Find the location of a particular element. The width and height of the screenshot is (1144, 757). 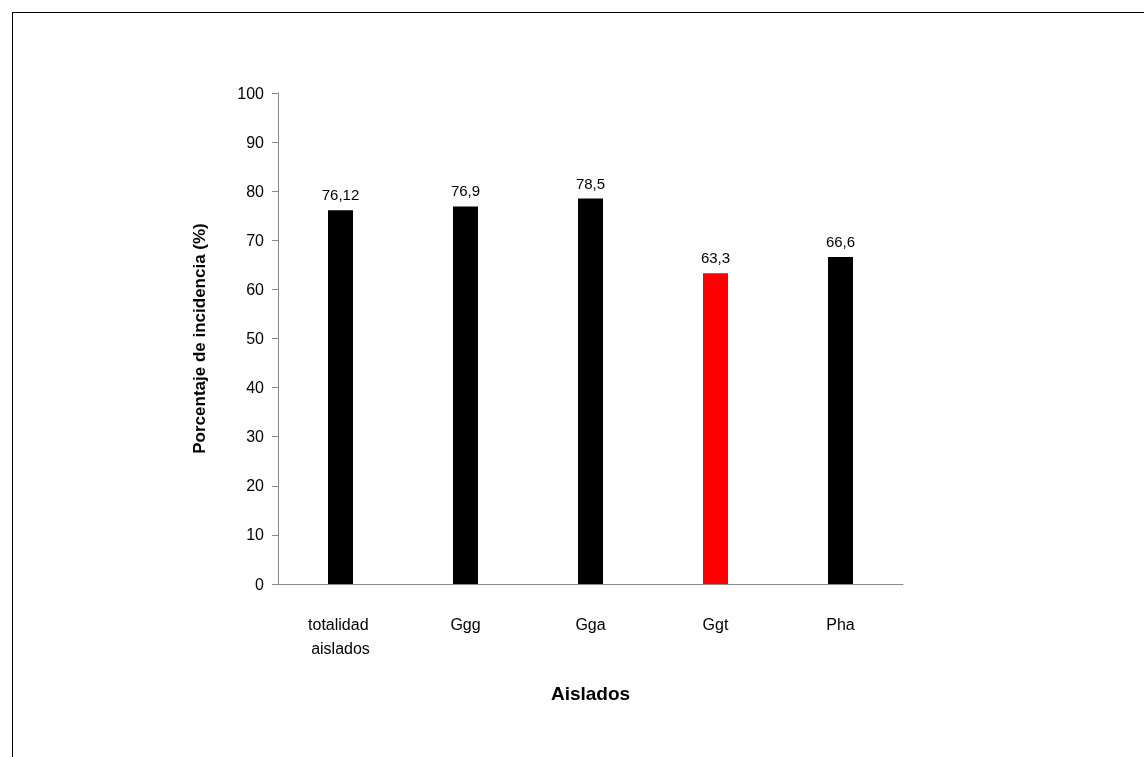

y-tick-label: 50 is located at coordinates (255, 338).